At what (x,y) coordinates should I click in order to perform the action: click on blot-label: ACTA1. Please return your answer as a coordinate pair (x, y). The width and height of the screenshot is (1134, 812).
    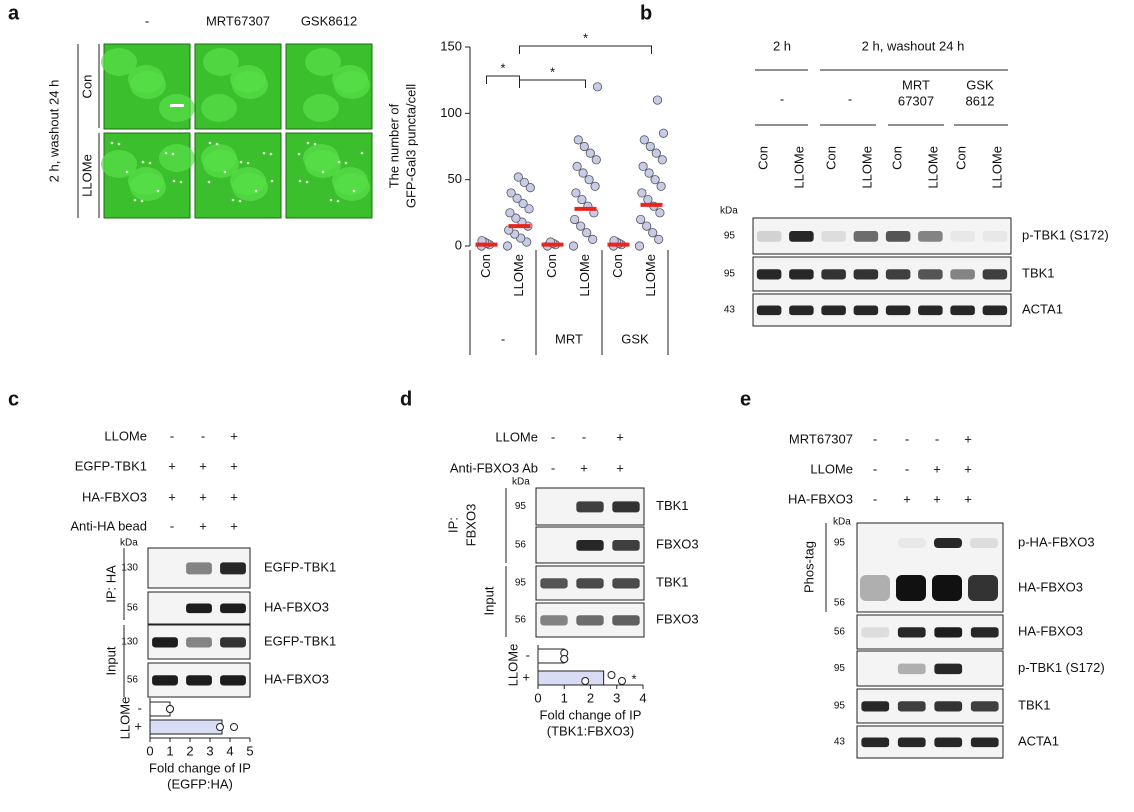
    Looking at the image, I should click on (1038, 740).